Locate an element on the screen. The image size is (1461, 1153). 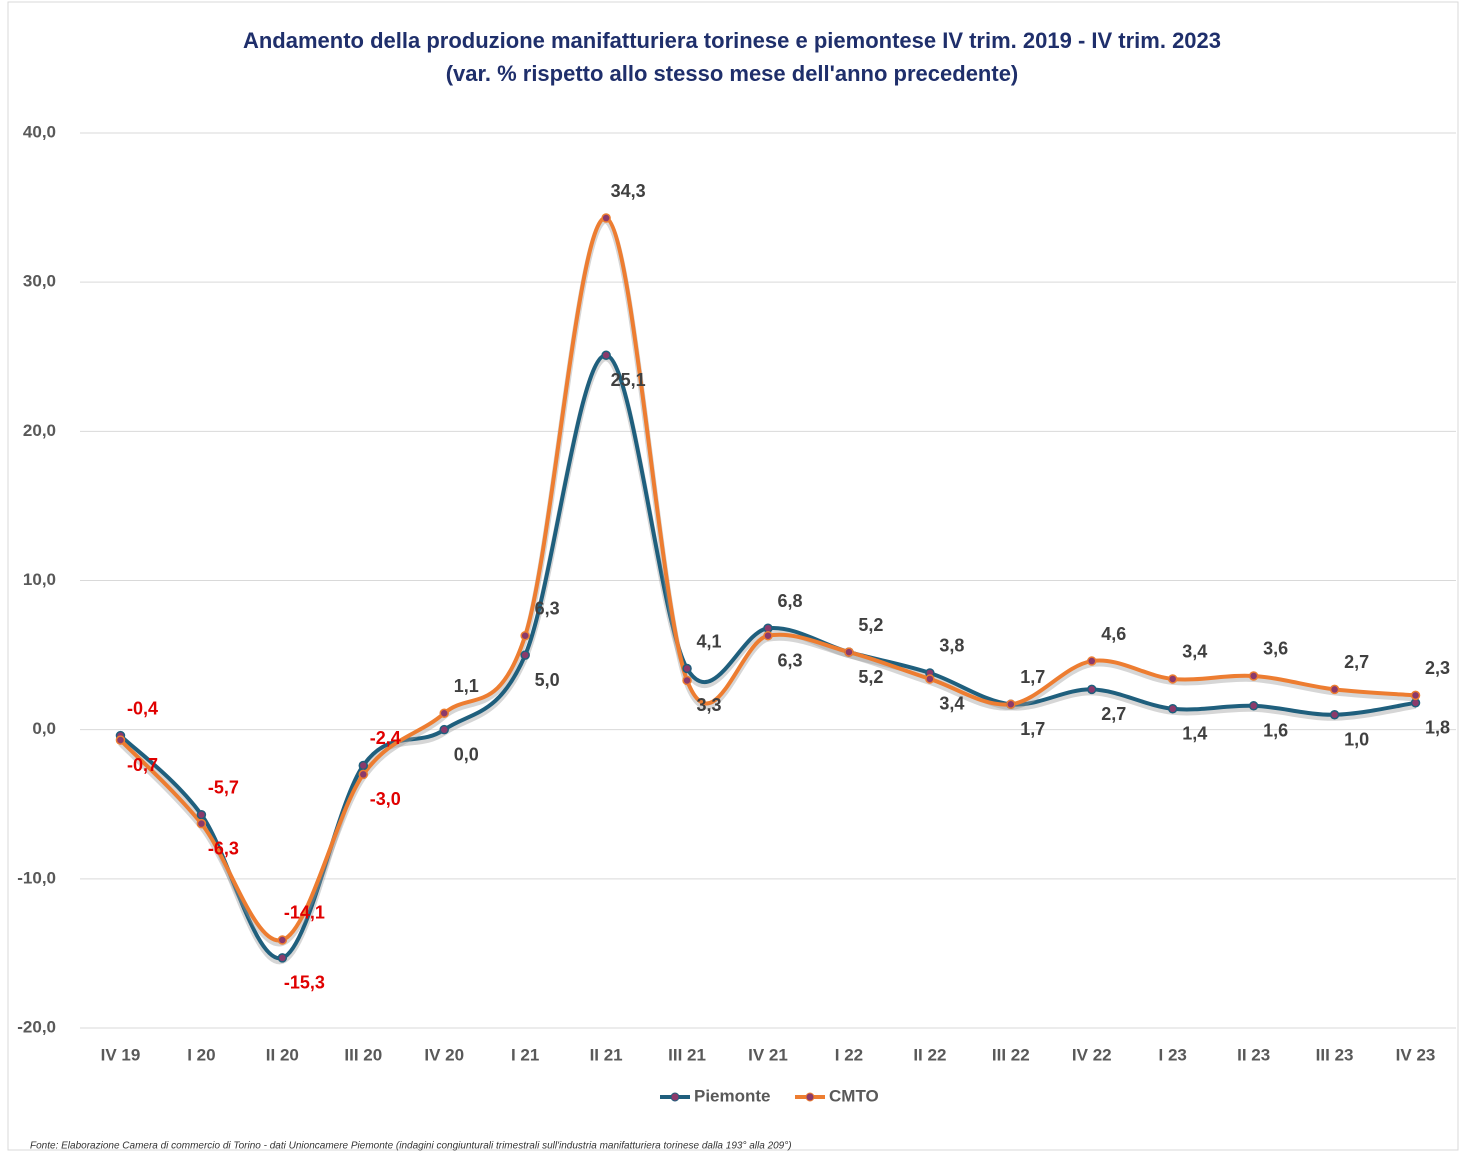
x-tick-label: IV 22 is located at coordinates (1092, 1054).